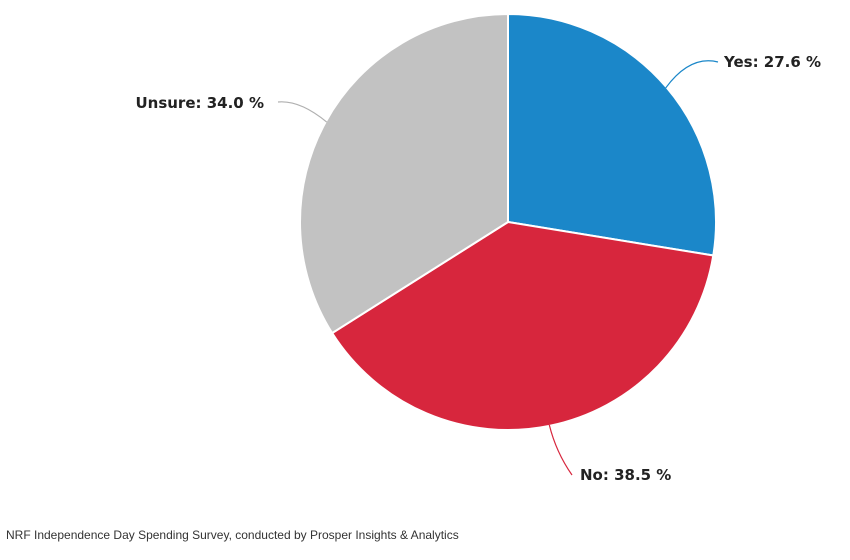 The image size is (850, 560). What do you see at coordinates (692, 74) in the screenshot?
I see `connector-yes` at bounding box center [692, 74].